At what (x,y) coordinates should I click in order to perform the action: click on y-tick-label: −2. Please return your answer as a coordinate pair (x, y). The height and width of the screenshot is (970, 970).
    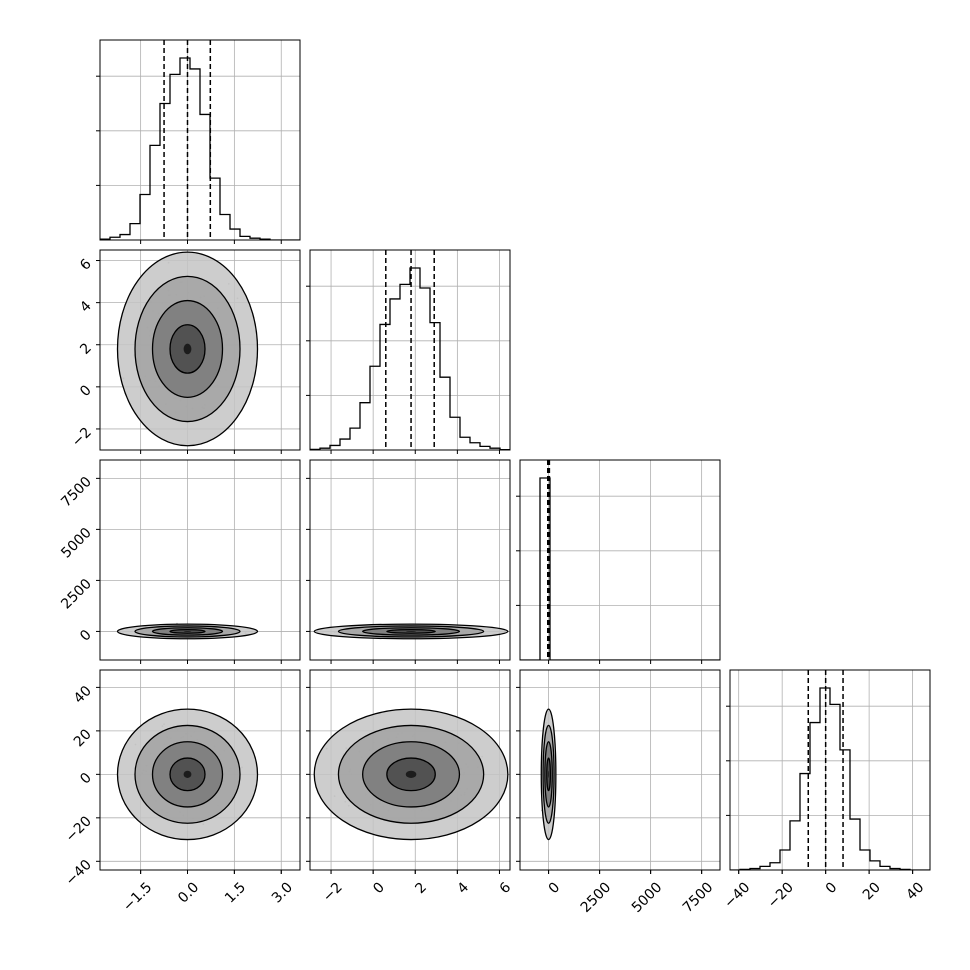
    Looking at the image, I should click on (82, 437).